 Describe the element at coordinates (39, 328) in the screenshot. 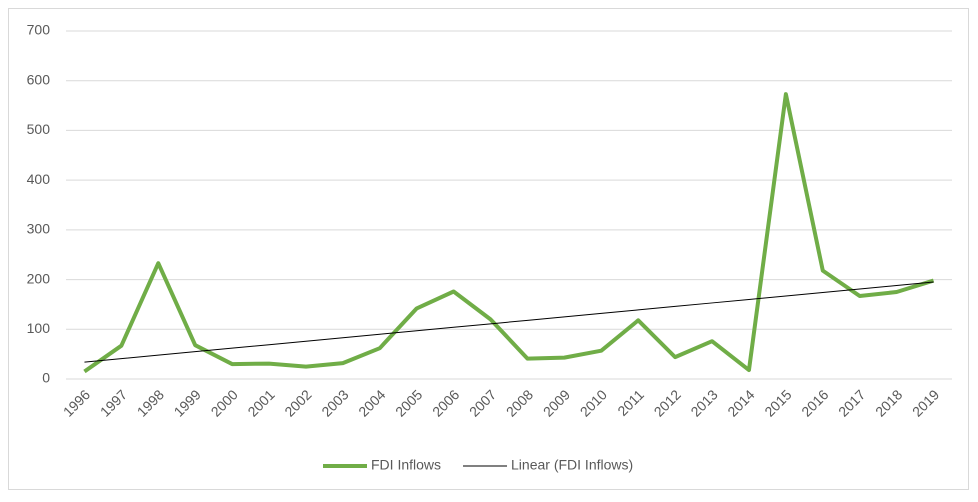

I see `y-tick-label: 100` at that location.